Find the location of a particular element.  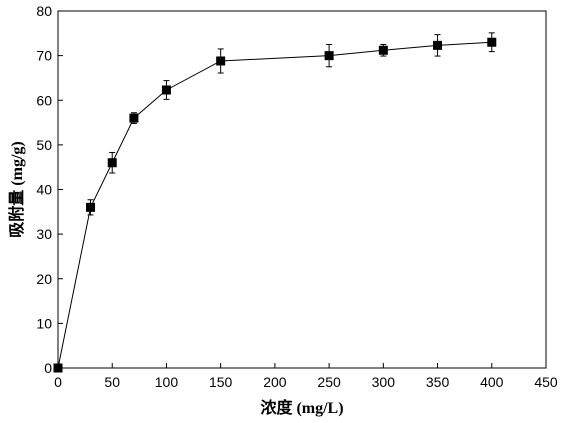

x-tick-label: 200 is located at coordinates (275, 382).